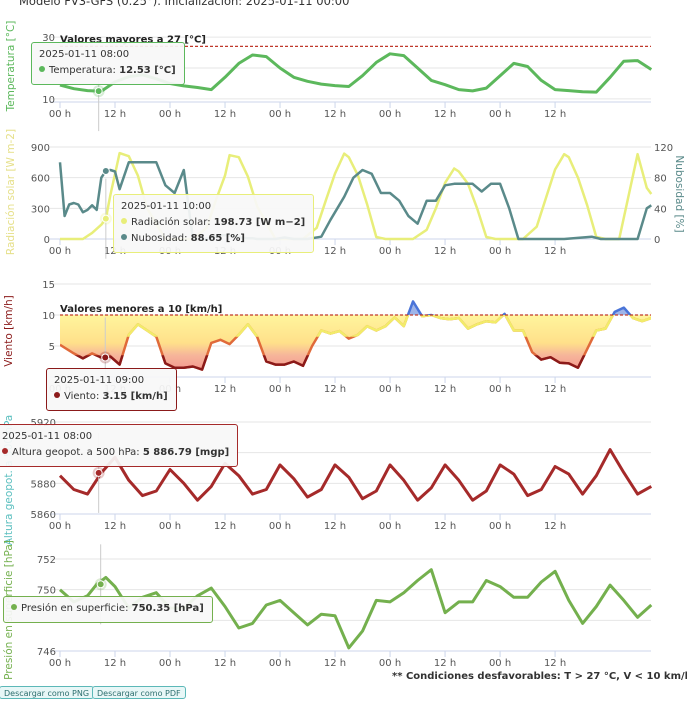 This screenshot has height=714, width=687. I want to click on y-tick-label: 15, so click(48, 285).